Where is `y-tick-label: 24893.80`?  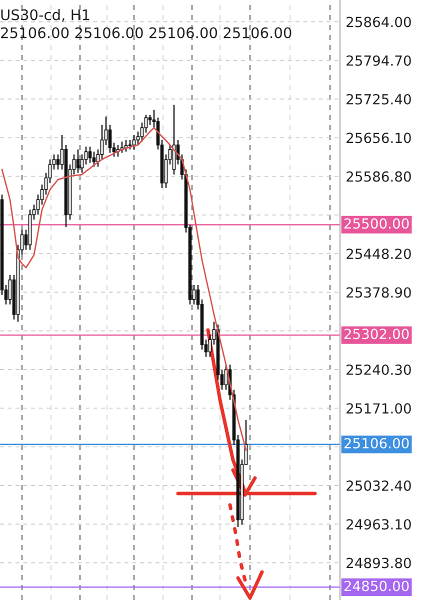
y-tick-label: 24893.80 is located at coordinates (378, 563).